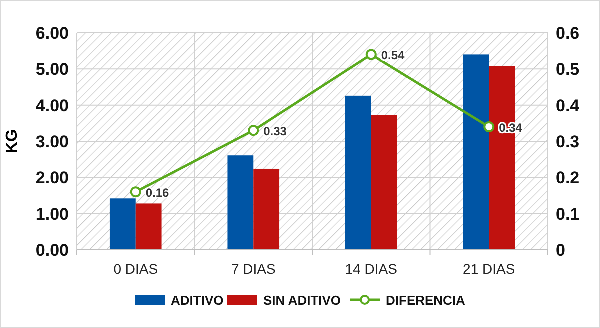  Describe the element at coordinates (371, 269) in the screenshot. I see `x-tick-label: 14 DIAS` at that location.